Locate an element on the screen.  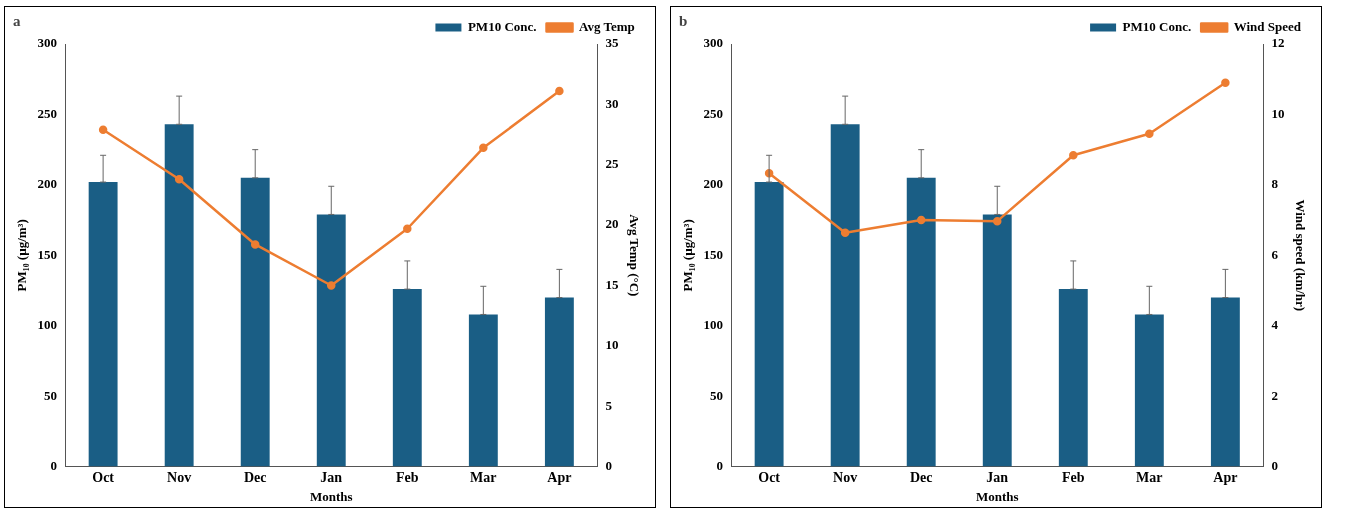
y2-tick-label: 5 is located at coordinates (609, 405).